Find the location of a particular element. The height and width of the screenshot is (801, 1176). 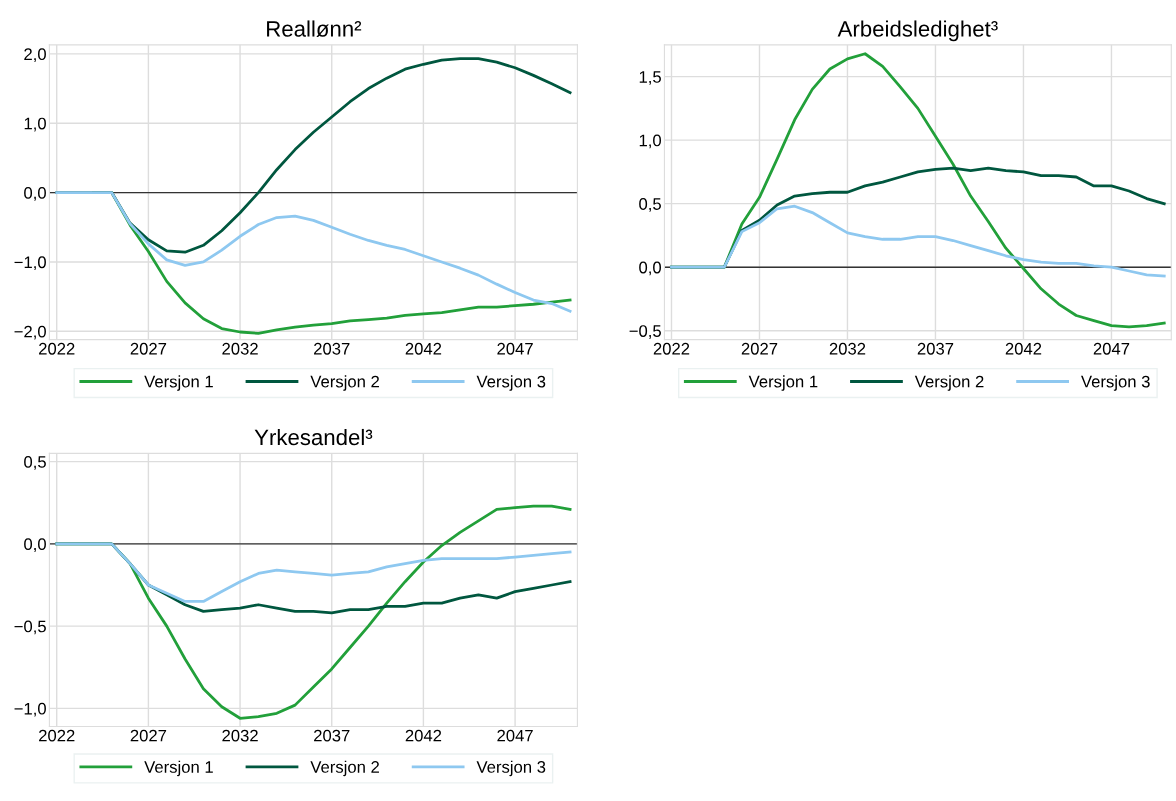

chart-title: Yrkesandel³ is located at coordinates (313, 437).